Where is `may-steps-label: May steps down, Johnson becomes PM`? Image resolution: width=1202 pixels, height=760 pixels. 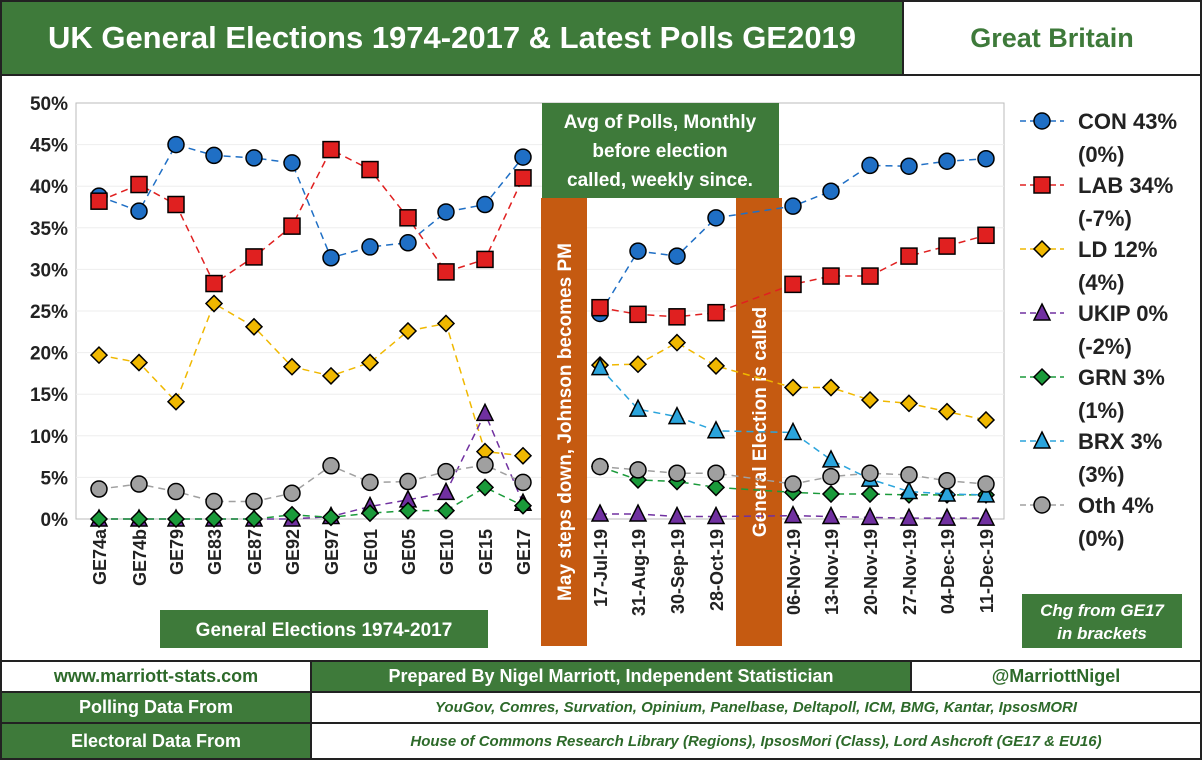
may-steps-label: May steps down, Johnson becomes PM is located at coordinates (565, 422).